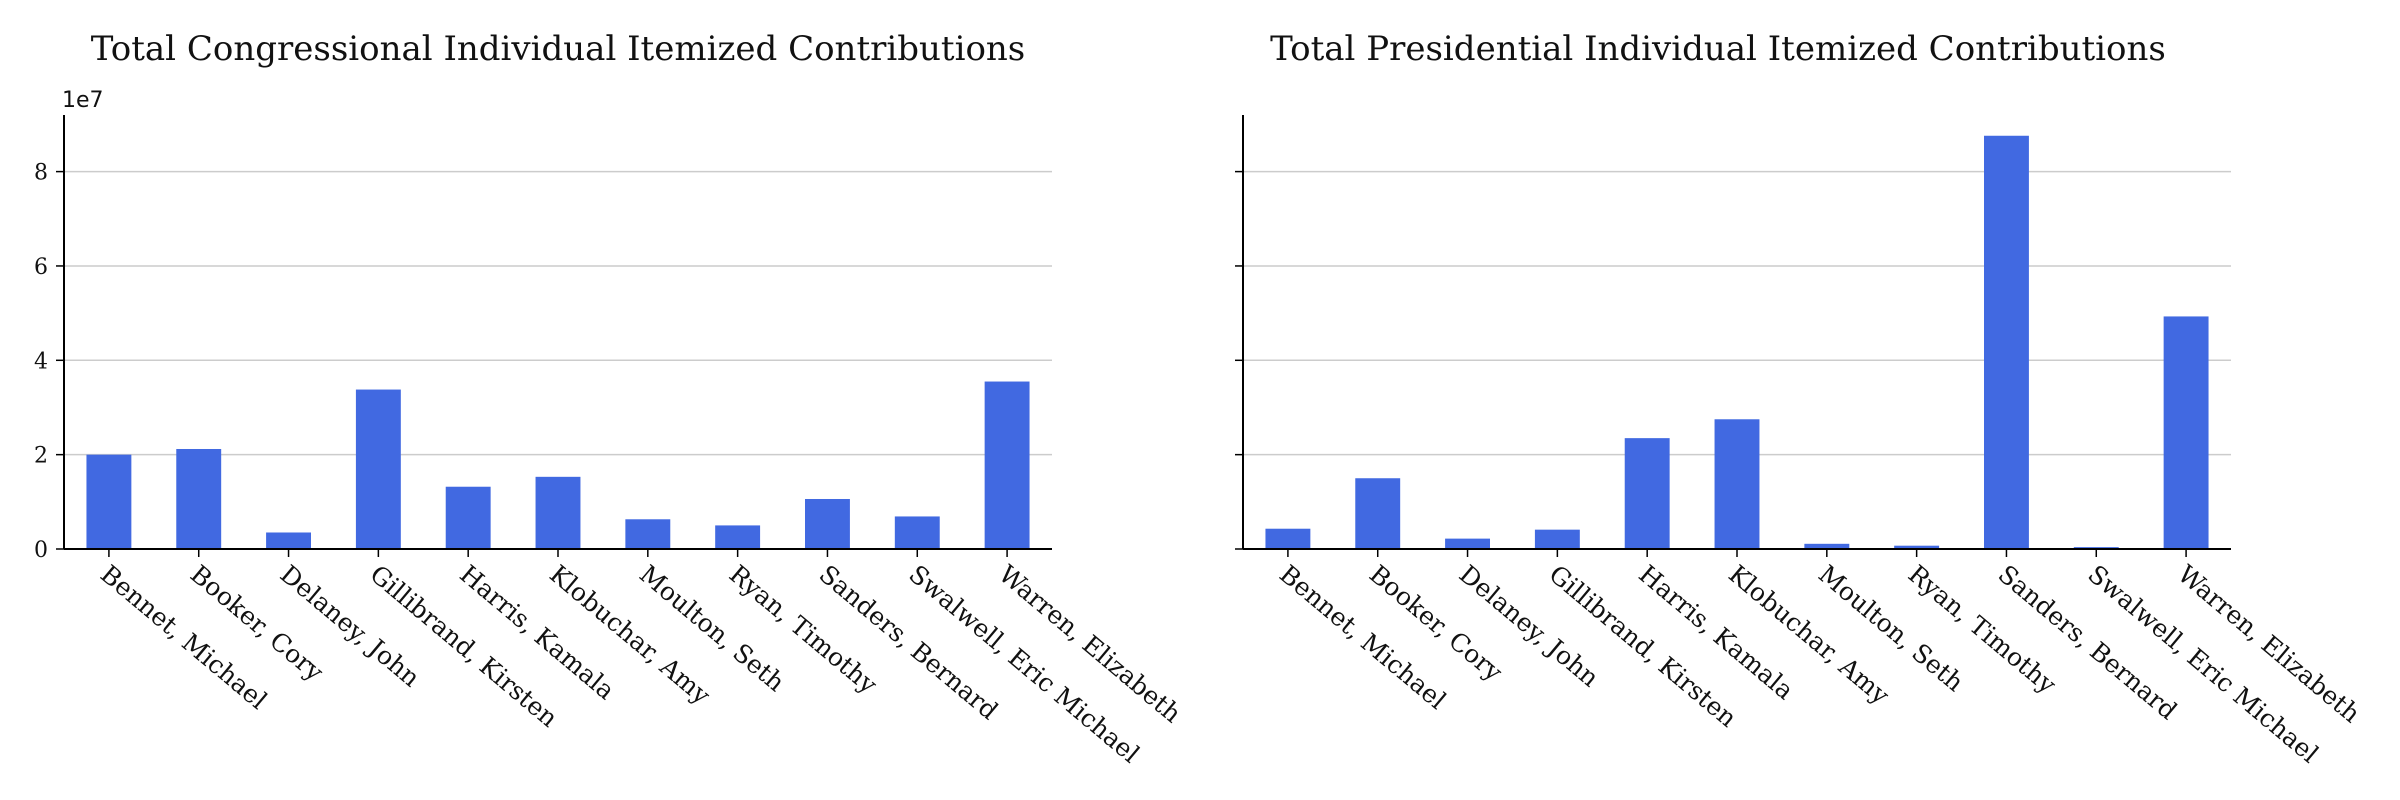 The image size is (2400, 800). I want to click on left-y-tick-label: 0, so click(41, 550).